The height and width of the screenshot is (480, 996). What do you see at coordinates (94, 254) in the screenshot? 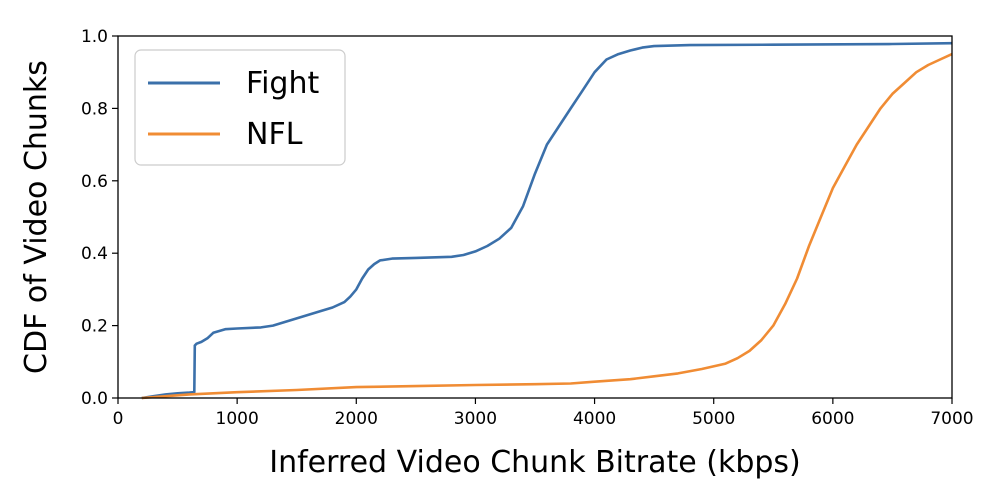
I see `y-tick-label: 0.4` at bounding box center [94, 254].